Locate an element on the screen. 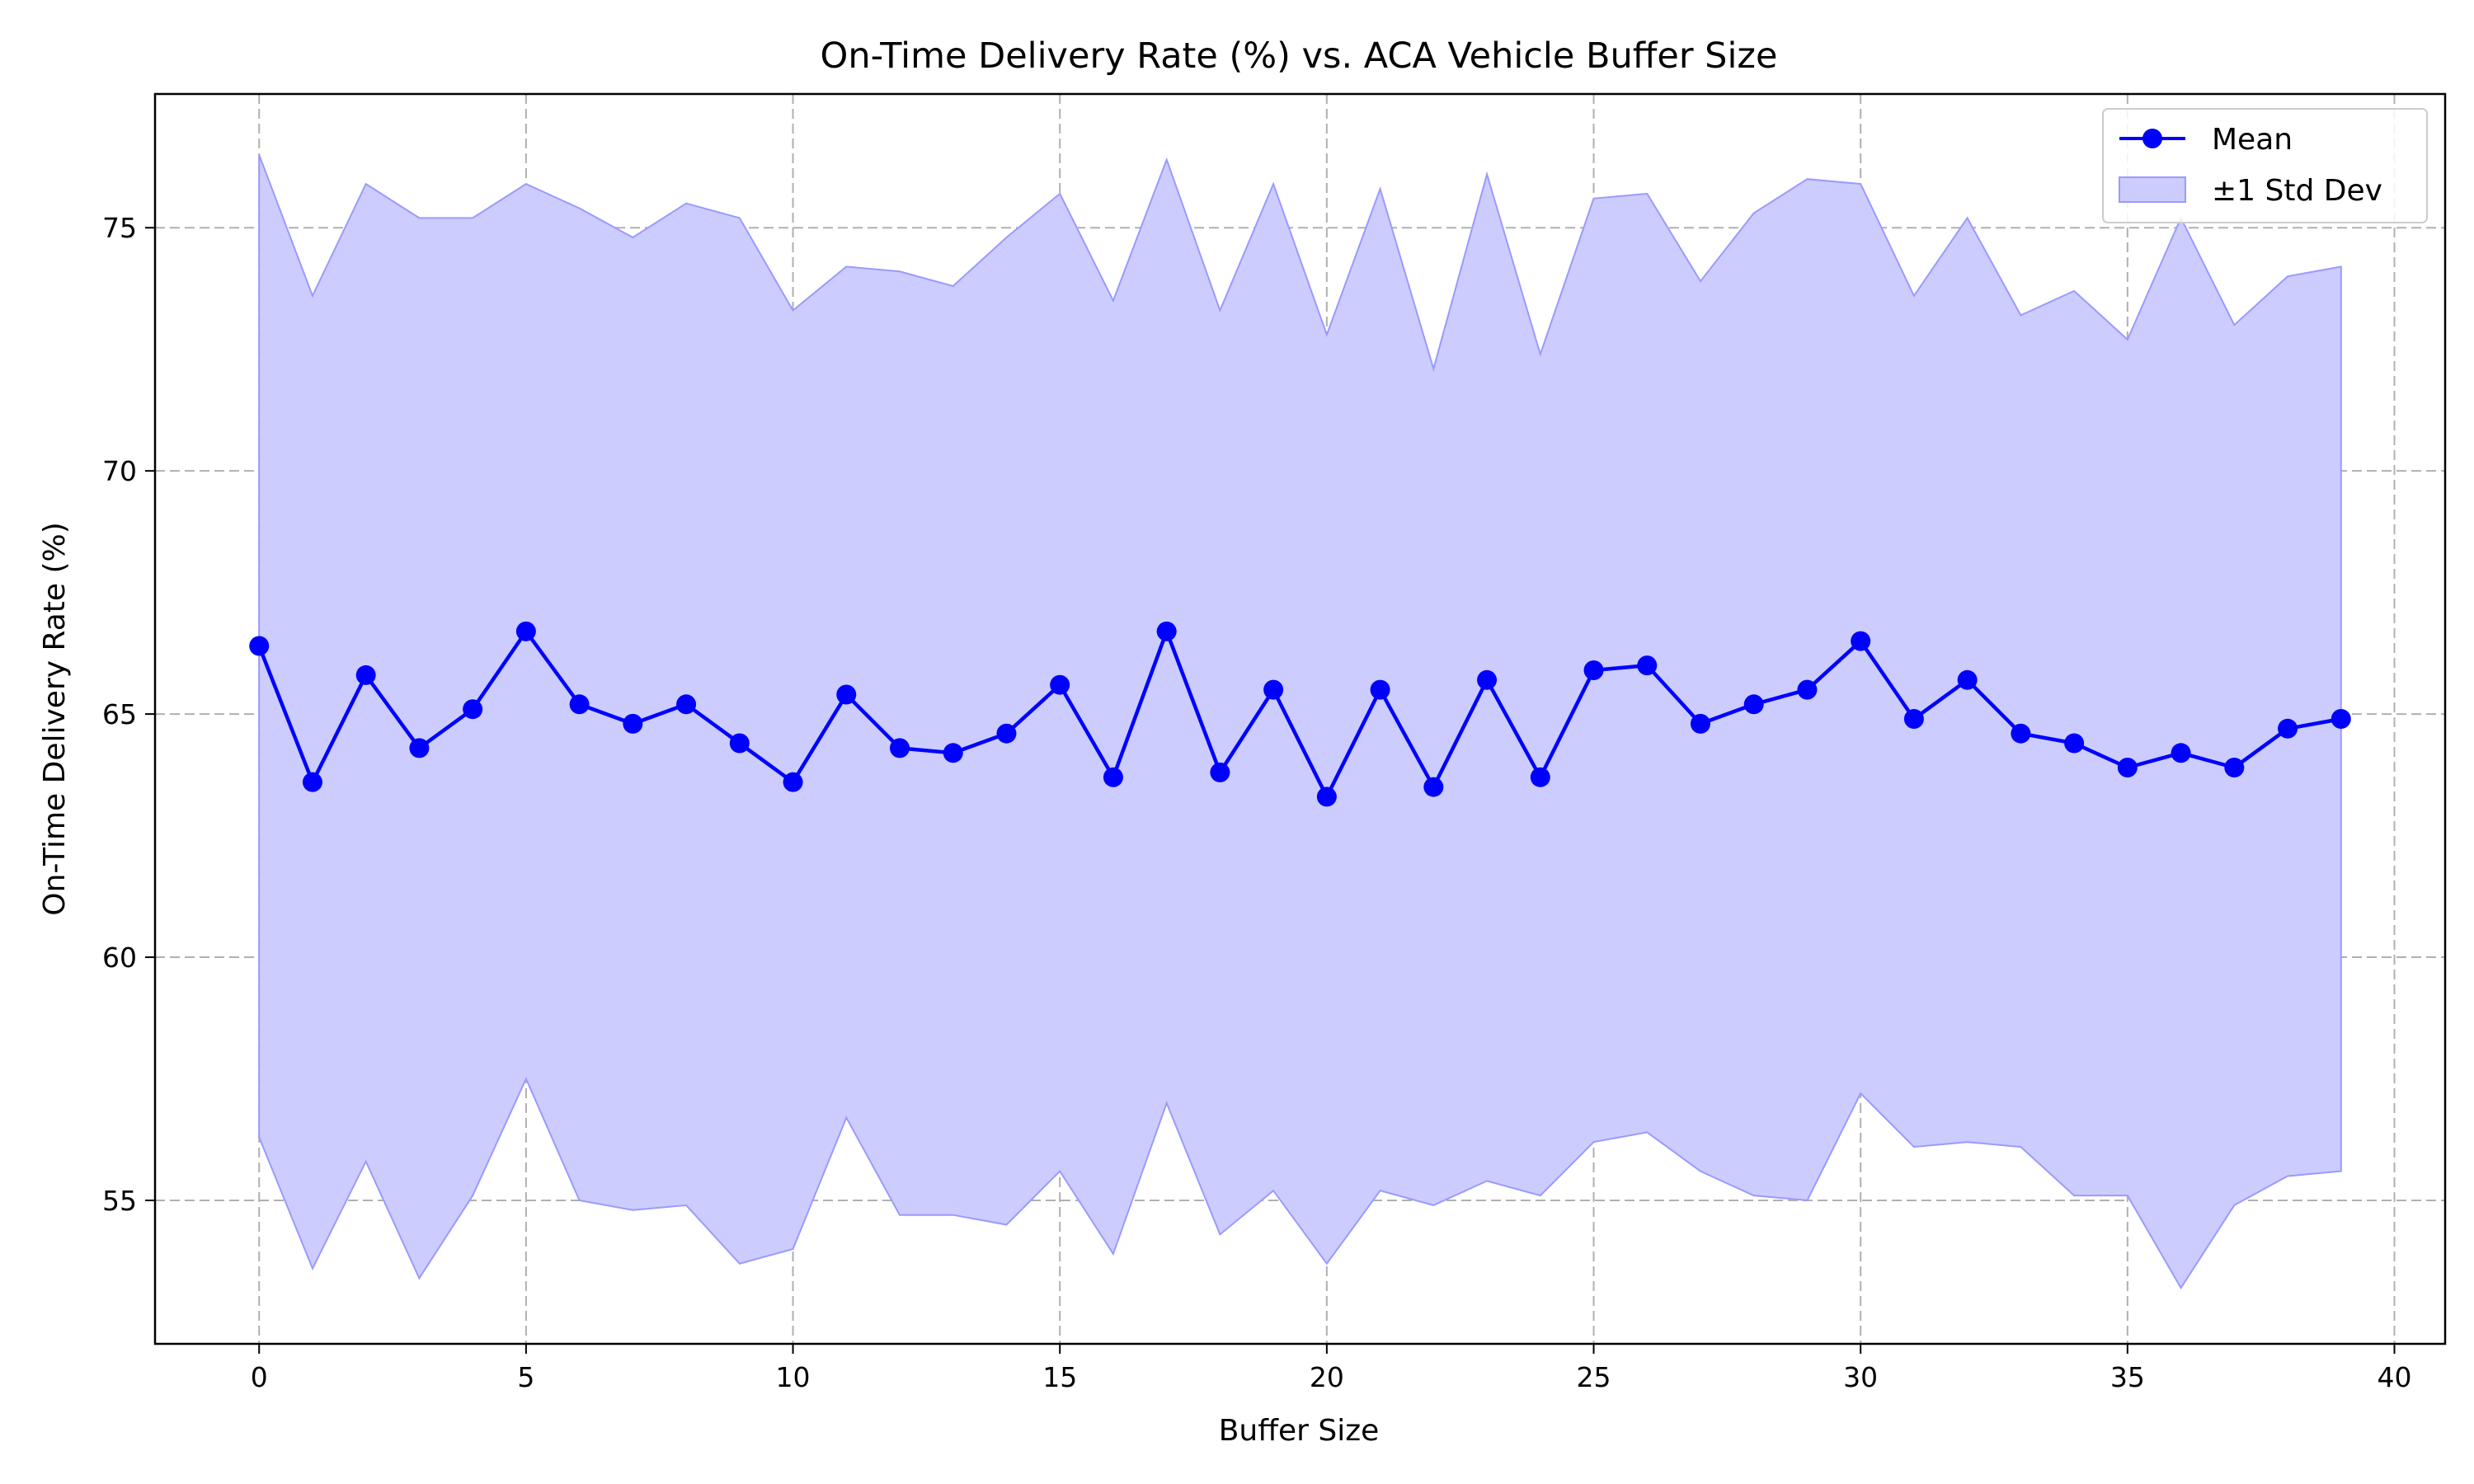 This screenshot has width=2474, height=1484. y-tick-label: 55 is located at coordinates (119, 1201).